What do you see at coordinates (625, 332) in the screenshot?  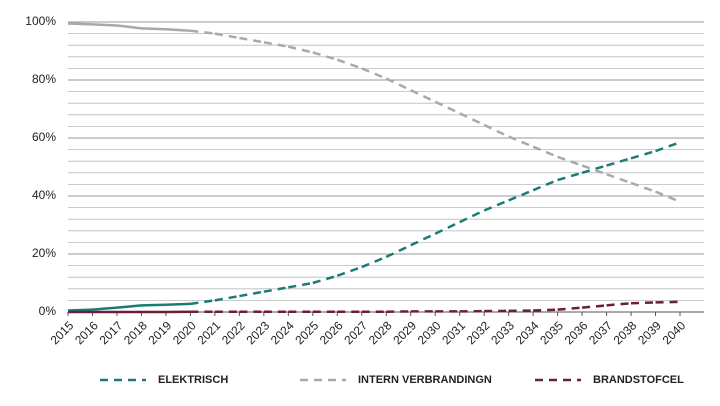 I see `x-tick-label: 2038` at bounding box center [625, 332].